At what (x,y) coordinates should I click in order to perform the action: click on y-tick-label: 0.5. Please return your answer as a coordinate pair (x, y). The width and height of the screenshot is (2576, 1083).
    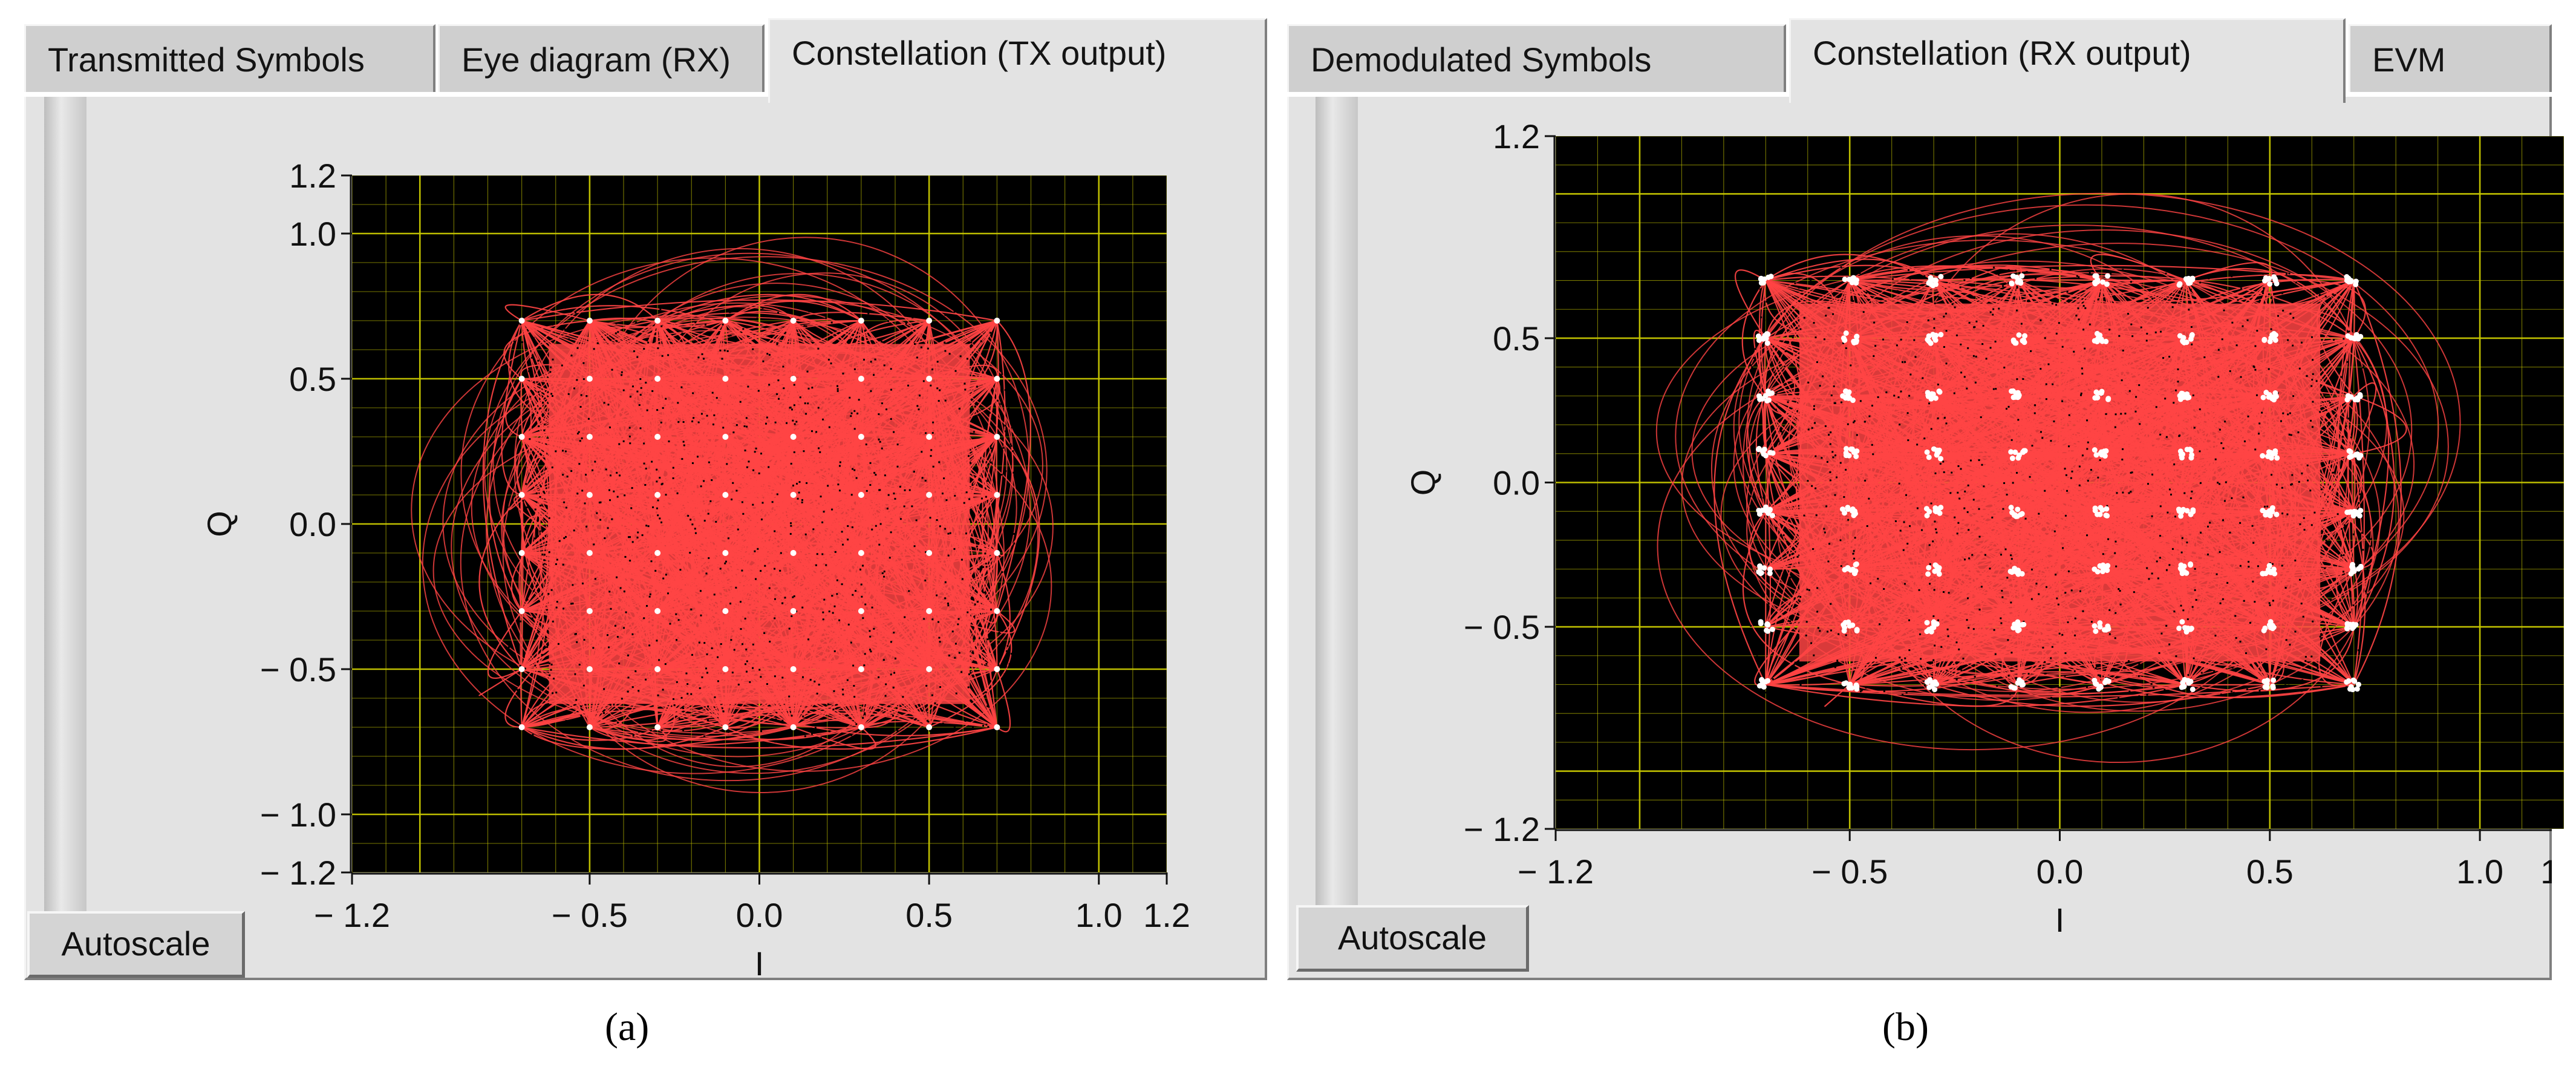
    Looking at the image, I should click on (1516, 338).